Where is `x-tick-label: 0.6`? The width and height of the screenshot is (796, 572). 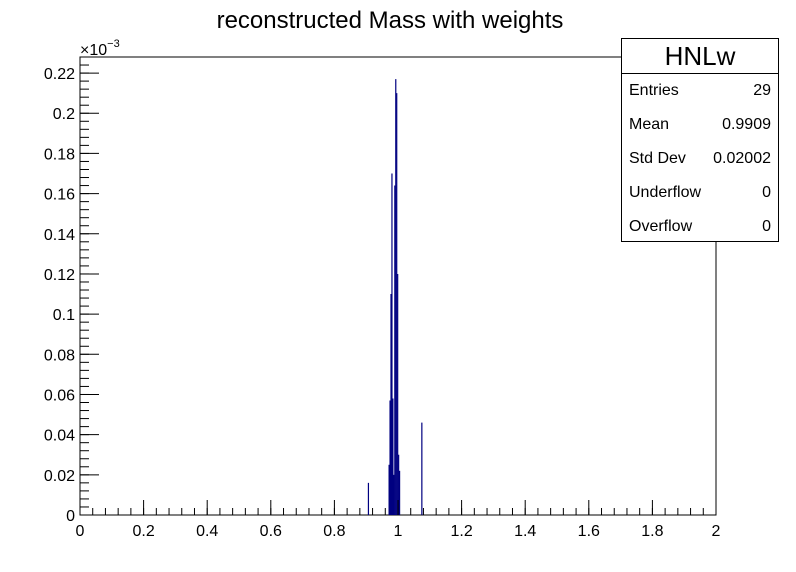 x-tick-label: 0.6 is located at coordinates (271, 531).